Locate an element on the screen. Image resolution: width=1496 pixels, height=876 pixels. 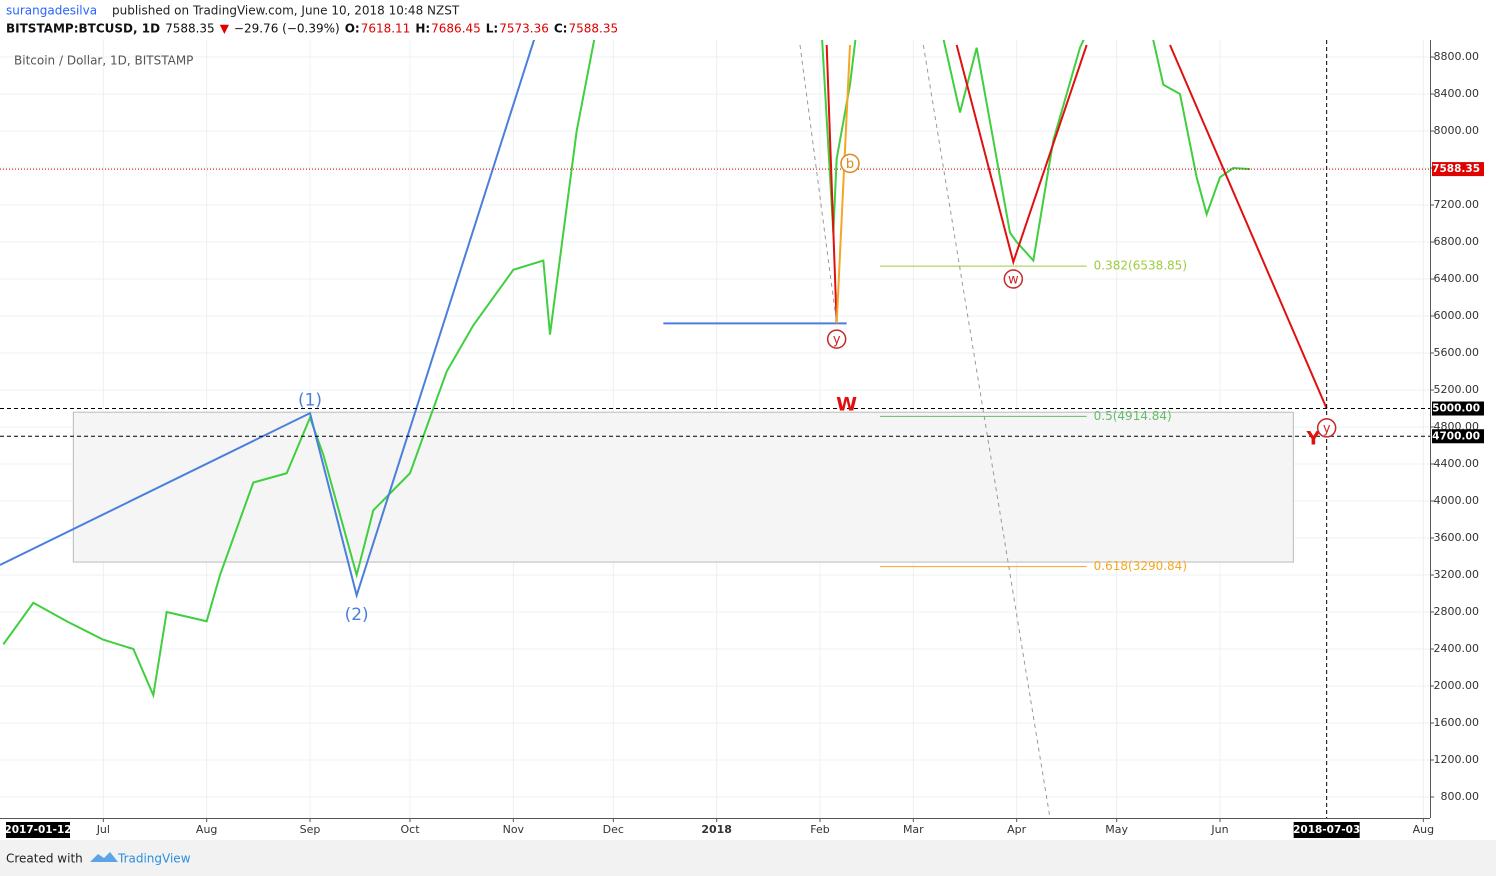
x-tick-label: Mar is located at coordinates (913, 829).